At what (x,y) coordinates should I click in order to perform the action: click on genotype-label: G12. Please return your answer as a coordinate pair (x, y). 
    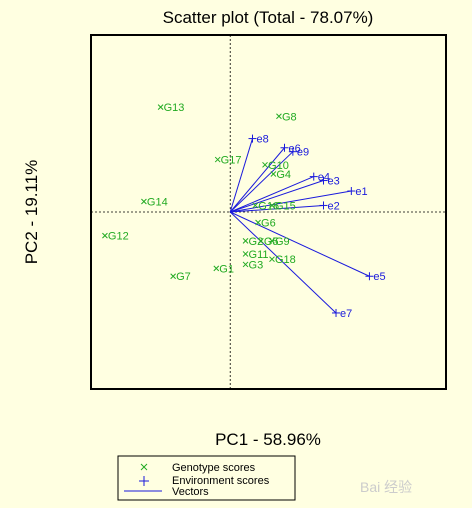
    Looking at the image, I should click on (118, 237).